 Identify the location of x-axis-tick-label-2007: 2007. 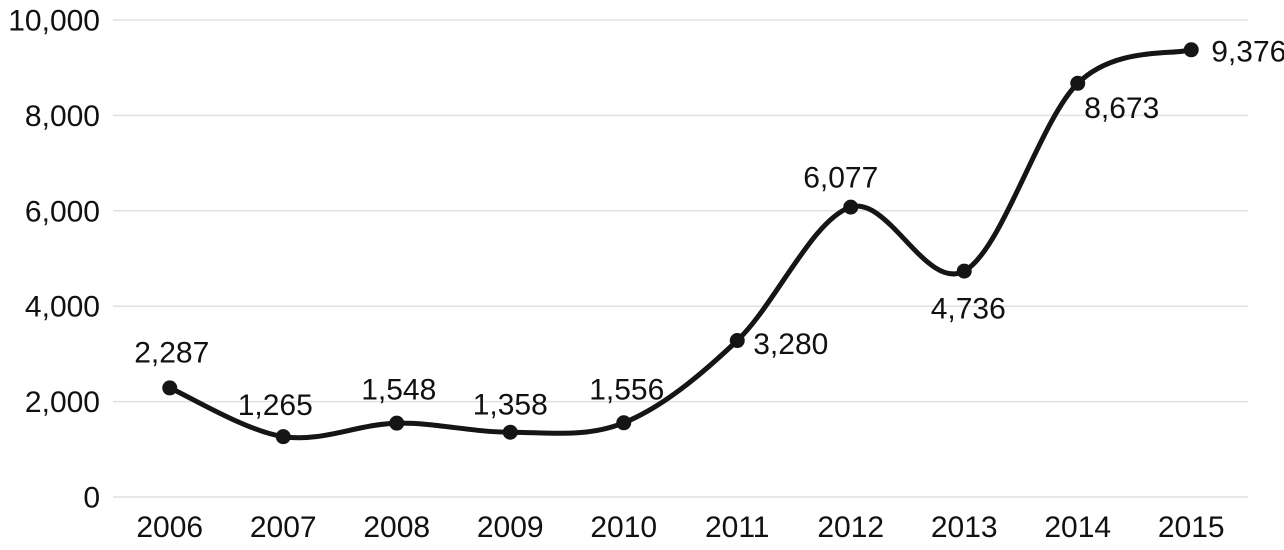
(283, 527).